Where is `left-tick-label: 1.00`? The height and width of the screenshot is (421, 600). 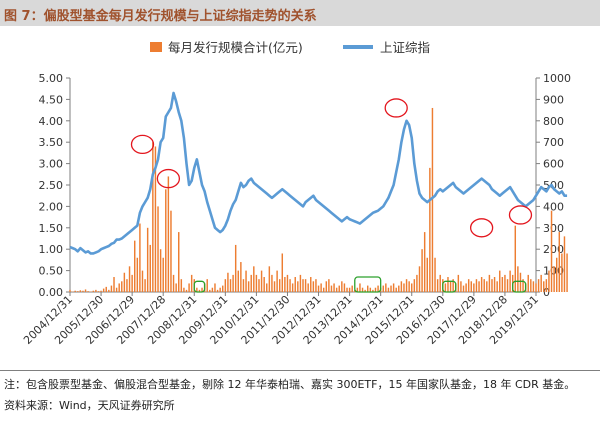 left-tick-label: 1.00 is located at coordinates (51, 249).